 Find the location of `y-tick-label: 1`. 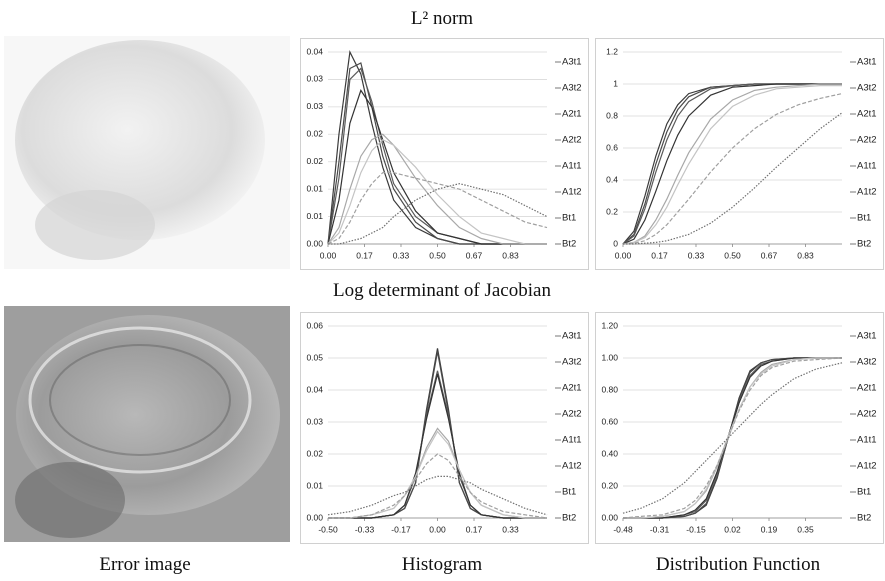

y-tick-label: 1 is located at coordinates (615, 83).